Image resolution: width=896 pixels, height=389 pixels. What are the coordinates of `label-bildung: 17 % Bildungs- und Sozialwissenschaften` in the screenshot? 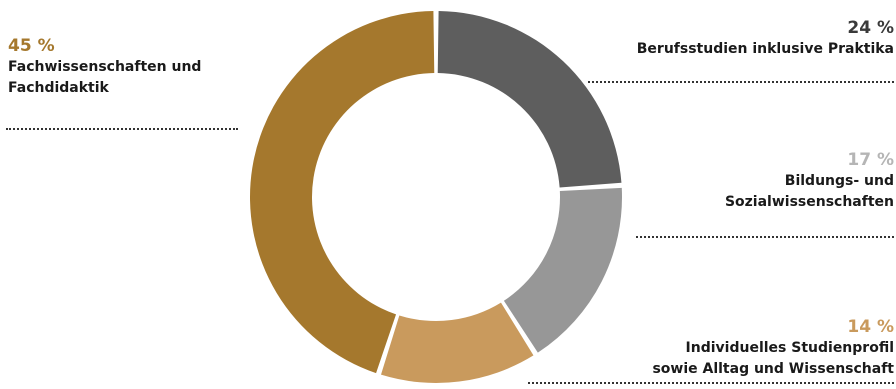 It's located at (809, 181).